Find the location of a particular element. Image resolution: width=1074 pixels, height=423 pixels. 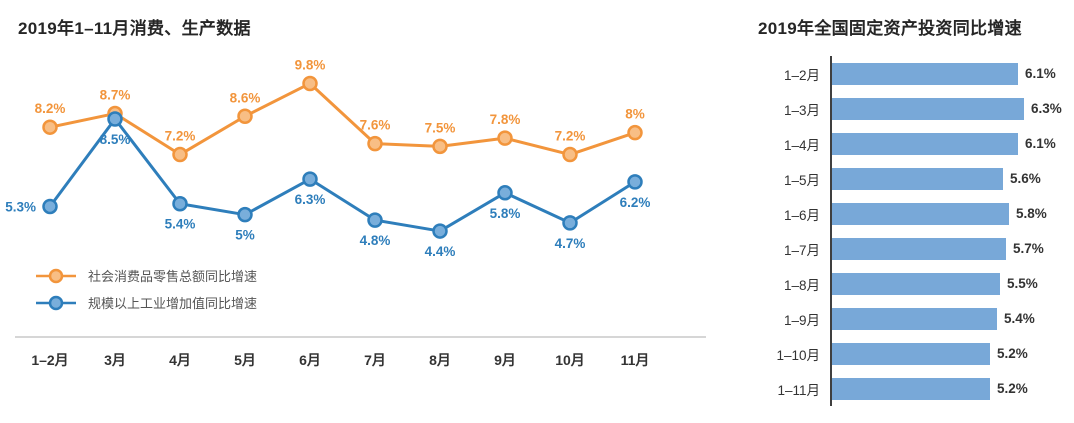

x-axis-label: 7月 is located at coordinates (375, 360).